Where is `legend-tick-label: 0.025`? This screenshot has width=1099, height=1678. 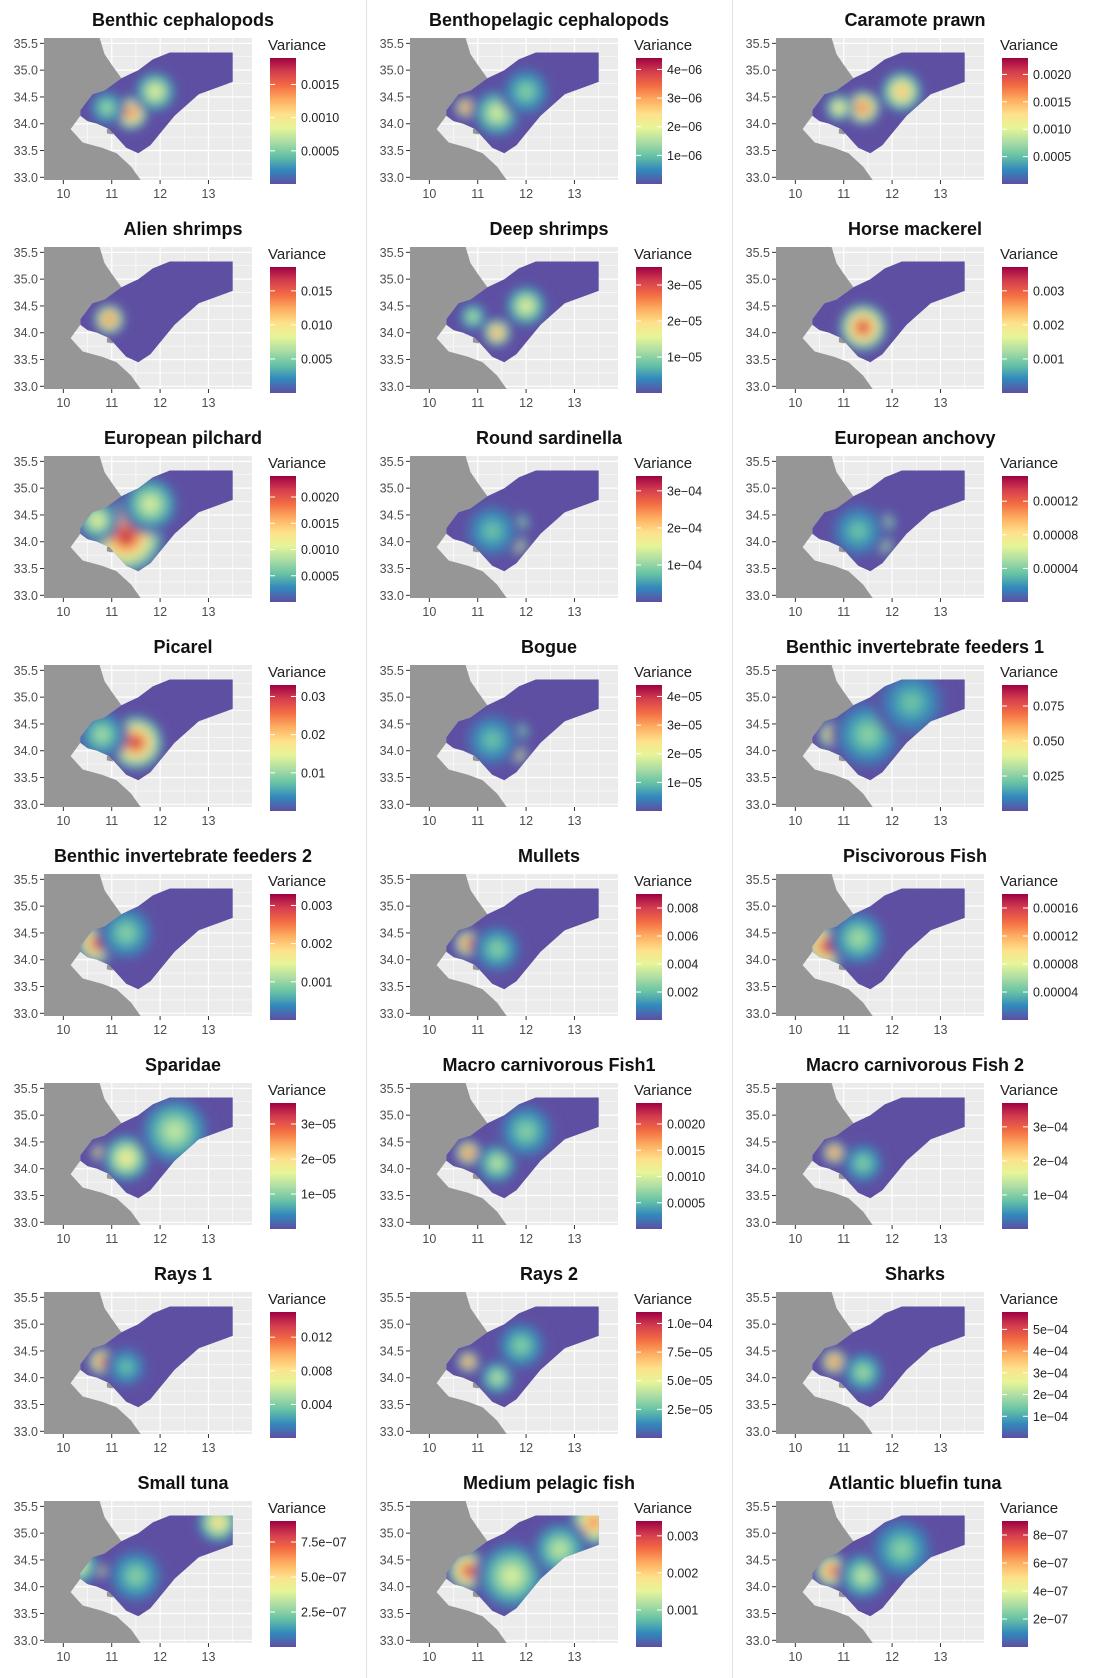
legend-tick-label: 0.025 is located at coordinates (1048, 777).